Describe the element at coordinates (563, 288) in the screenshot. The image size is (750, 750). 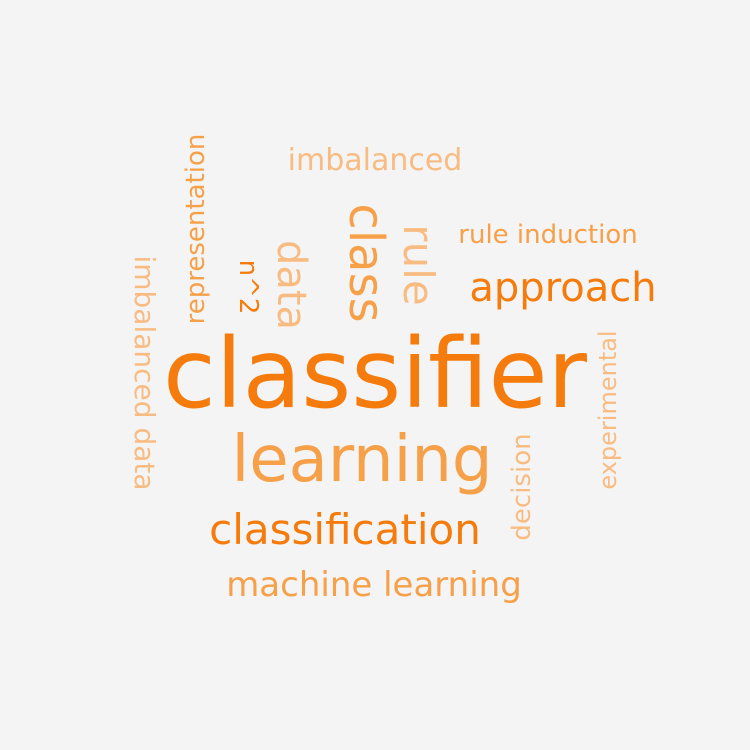
I see `word-approach: approach` at that location.